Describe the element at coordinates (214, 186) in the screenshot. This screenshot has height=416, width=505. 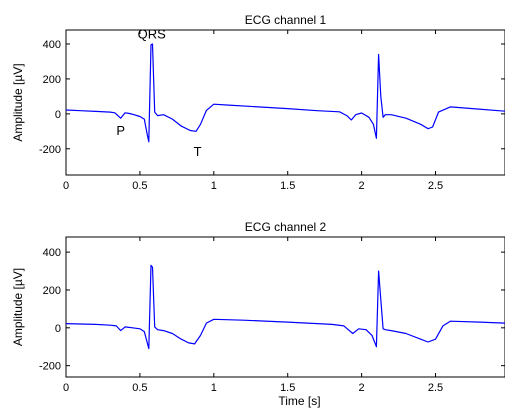
I see `ch1-x-tick-label: 1` at that location.